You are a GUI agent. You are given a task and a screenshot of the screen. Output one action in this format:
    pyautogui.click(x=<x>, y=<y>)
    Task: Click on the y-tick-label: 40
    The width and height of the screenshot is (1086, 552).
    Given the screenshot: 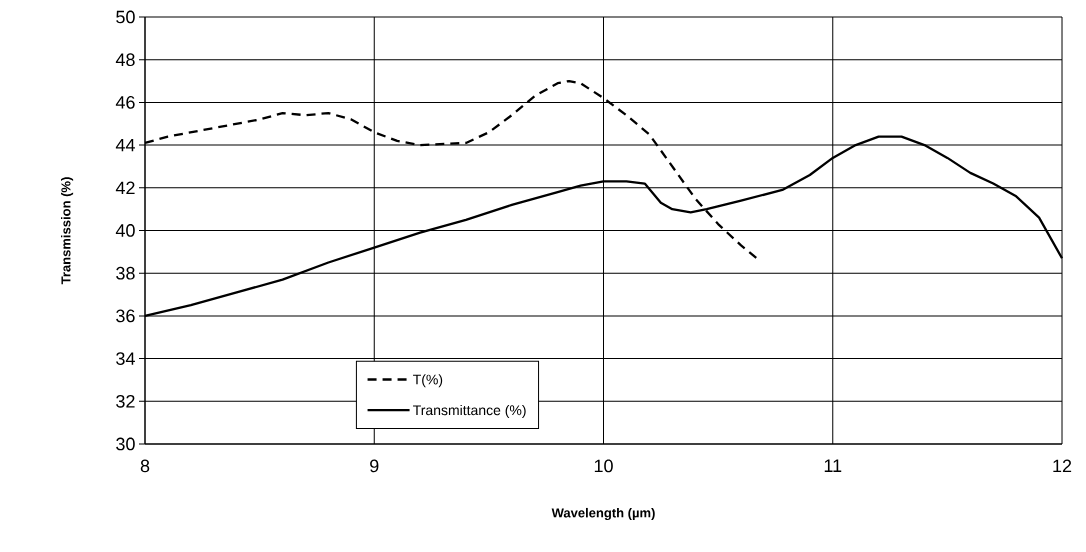 What is the action you would take?
    pyautogui.click(x=125, y=230)
    